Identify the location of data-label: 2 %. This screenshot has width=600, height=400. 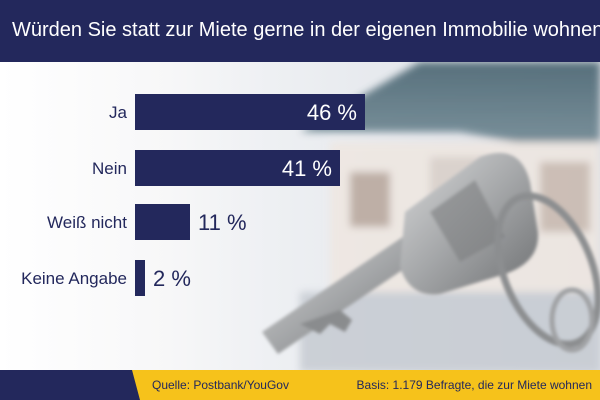
(172, 278).